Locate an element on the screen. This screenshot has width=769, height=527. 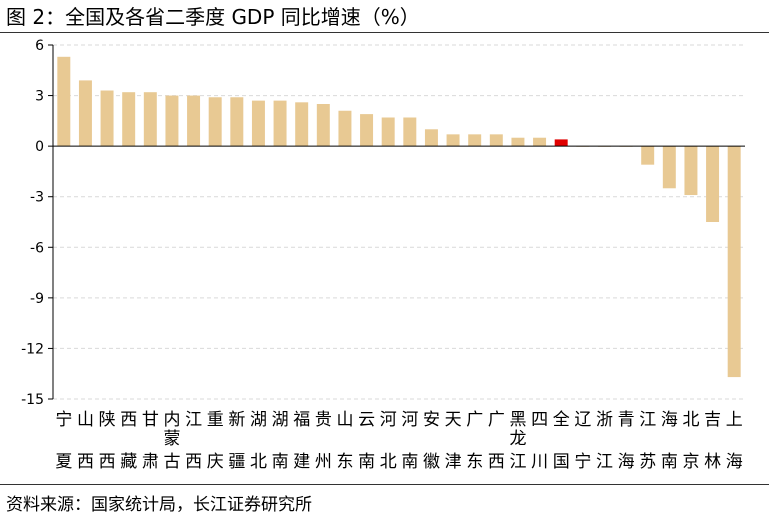
x-category-label: 贵州 is located at coordinates (323, 441).